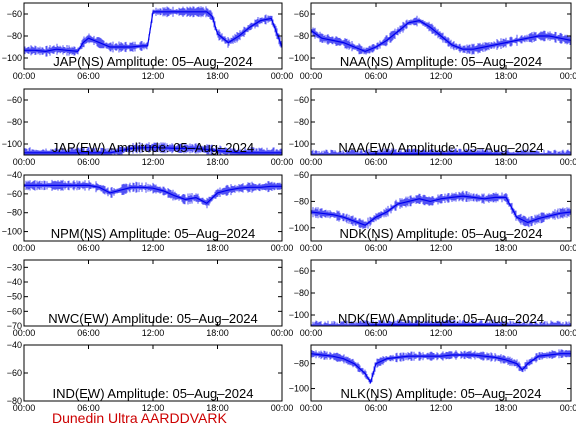  Describe the element at coordinates (153, 318) in the screenshot. I see `panel-title: NWC(EW) Amplitude: 05–Aug–2024` at that location.